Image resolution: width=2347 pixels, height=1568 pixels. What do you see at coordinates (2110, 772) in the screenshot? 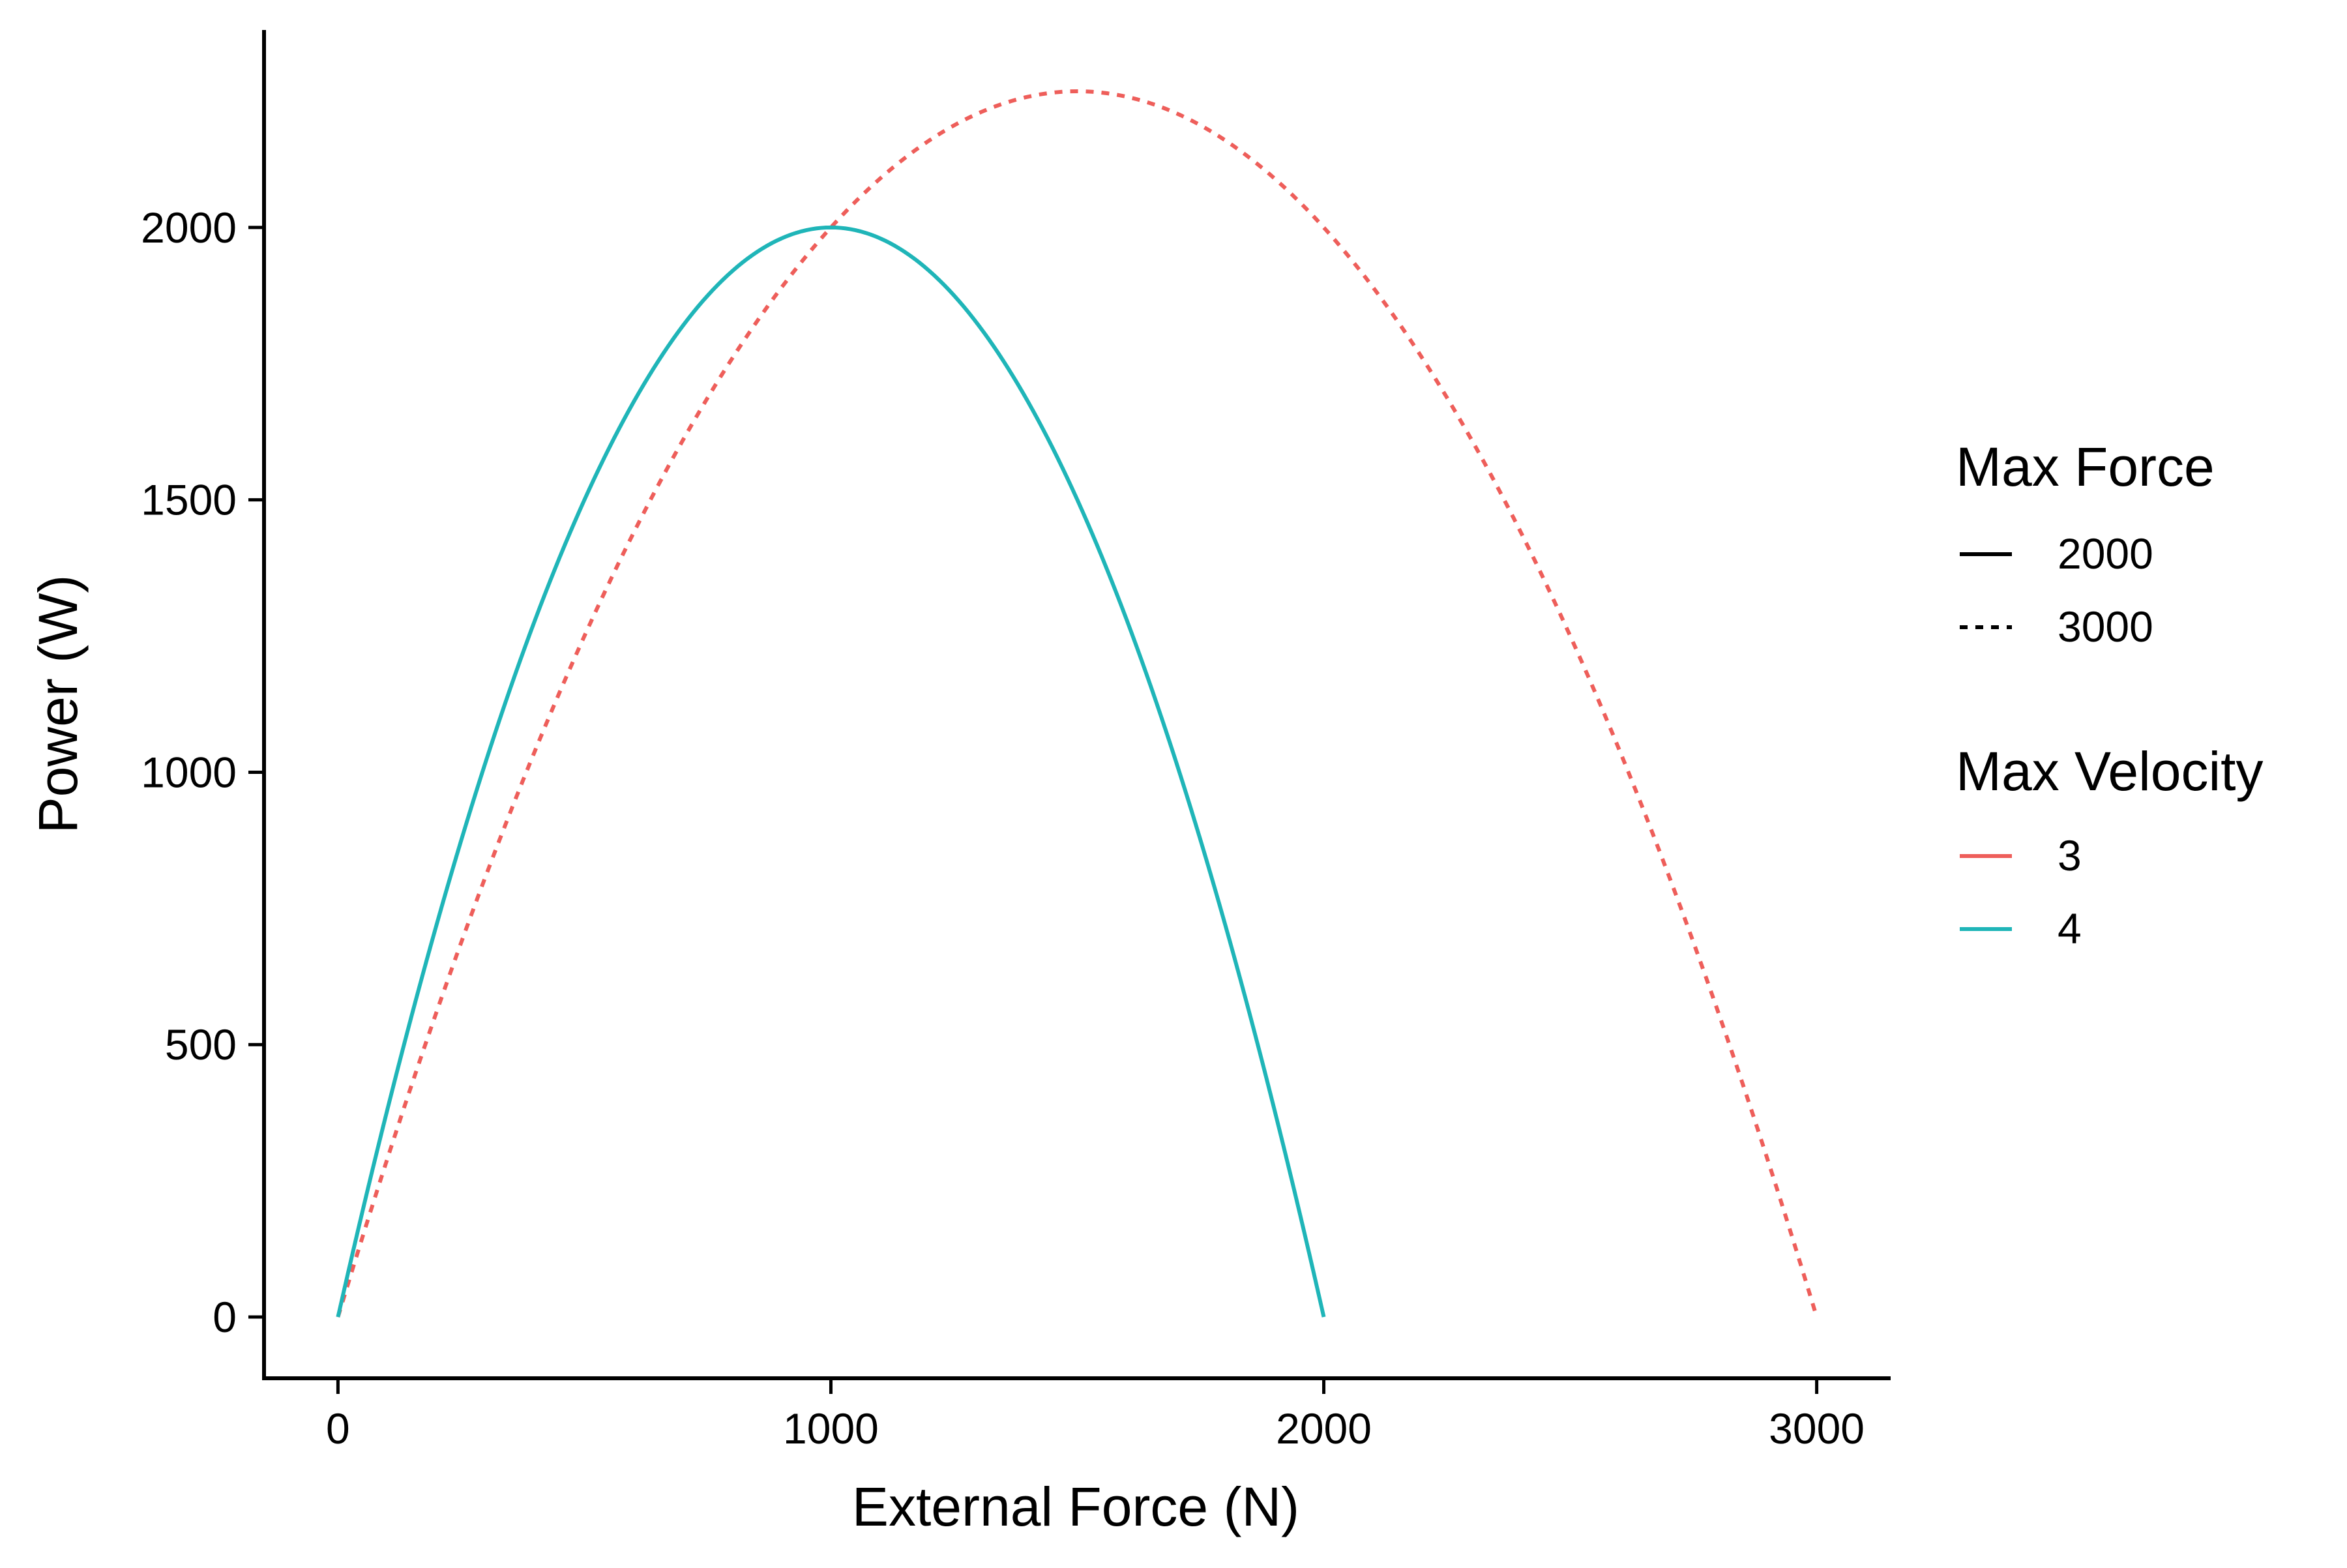
I see `legend-title: Max Velocity` at bounding box center [2110, 772].